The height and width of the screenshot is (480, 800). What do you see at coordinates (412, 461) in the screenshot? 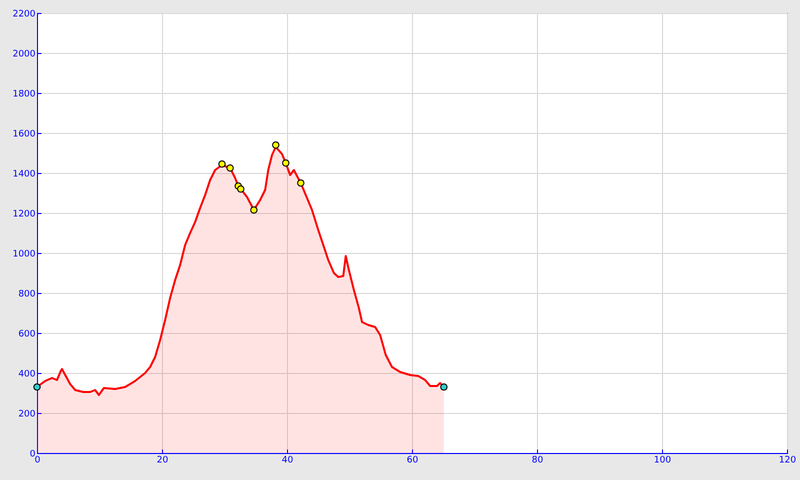
I see `x-tick-label: 60` at bounding box center [412, 461].